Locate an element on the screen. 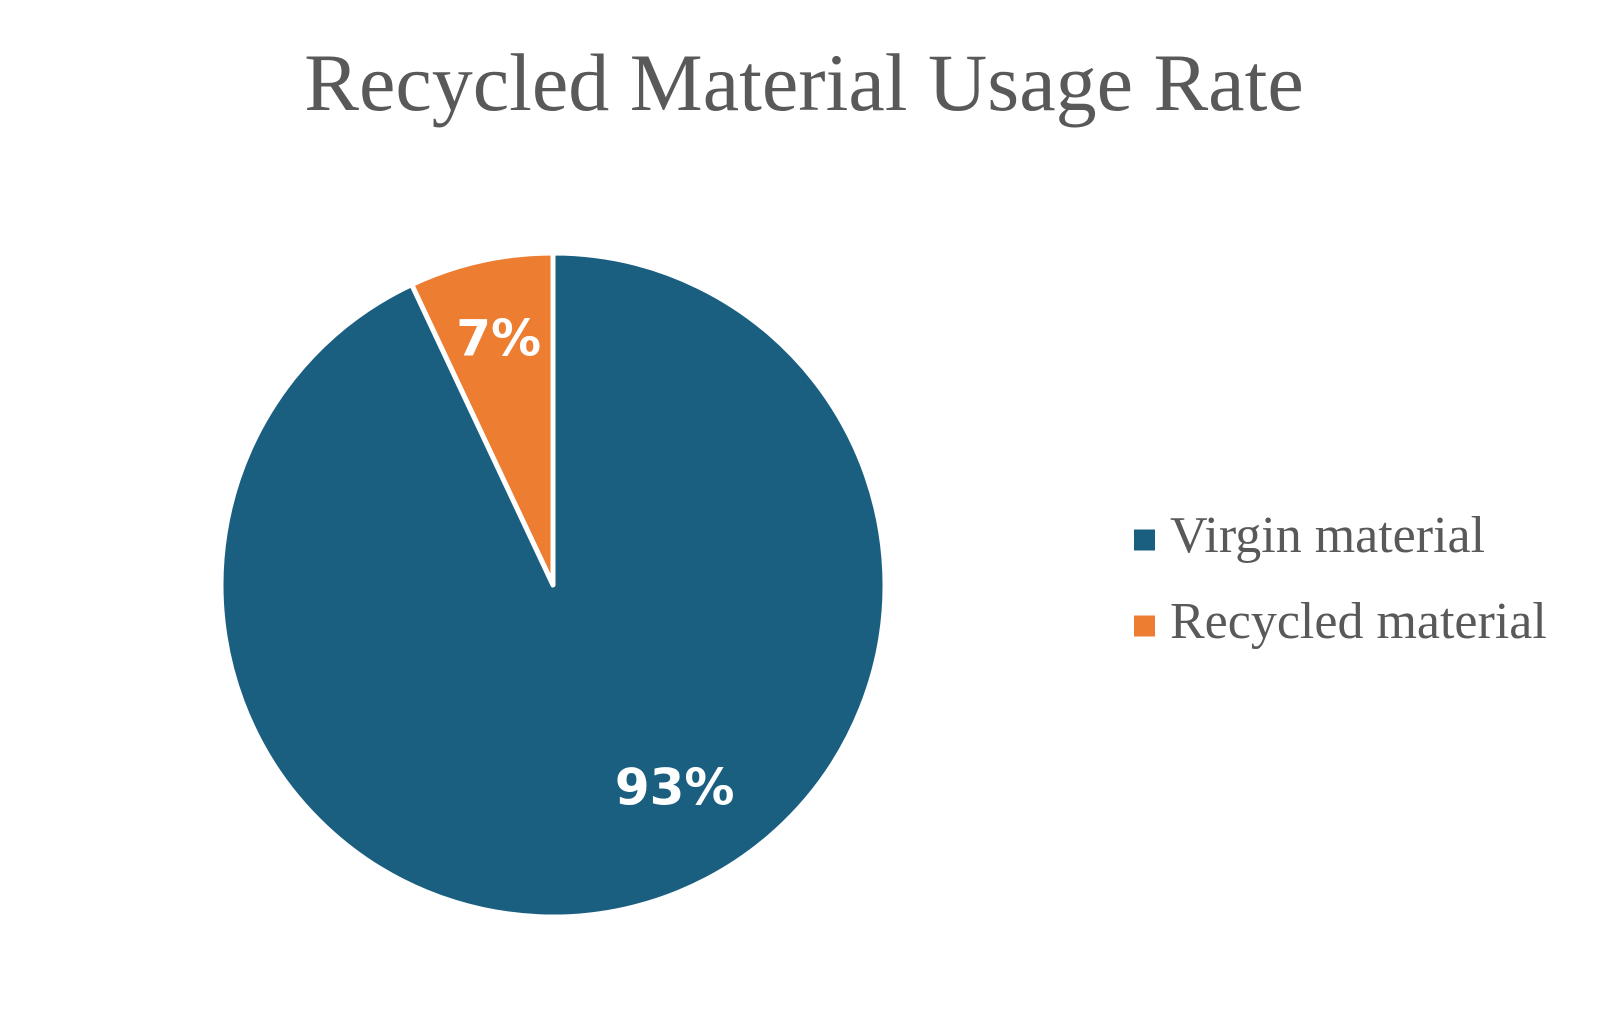  chart-legend: Virgin material Recycled material is located at coordinates (1340, 578).